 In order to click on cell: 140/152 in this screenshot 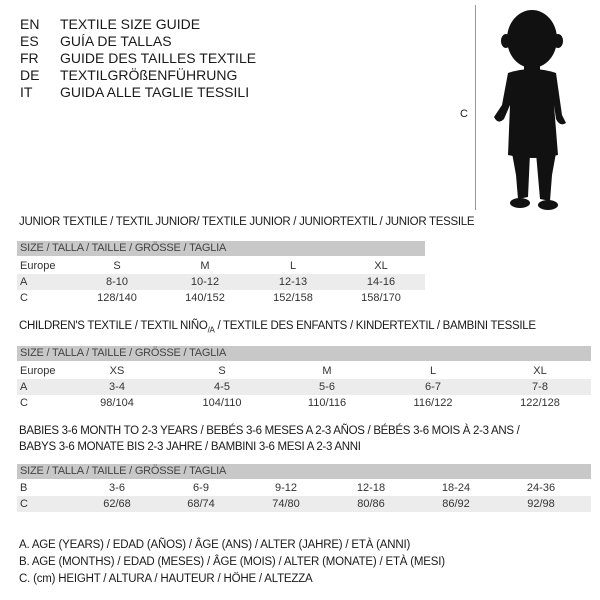, I will do `click(205, 298)`.